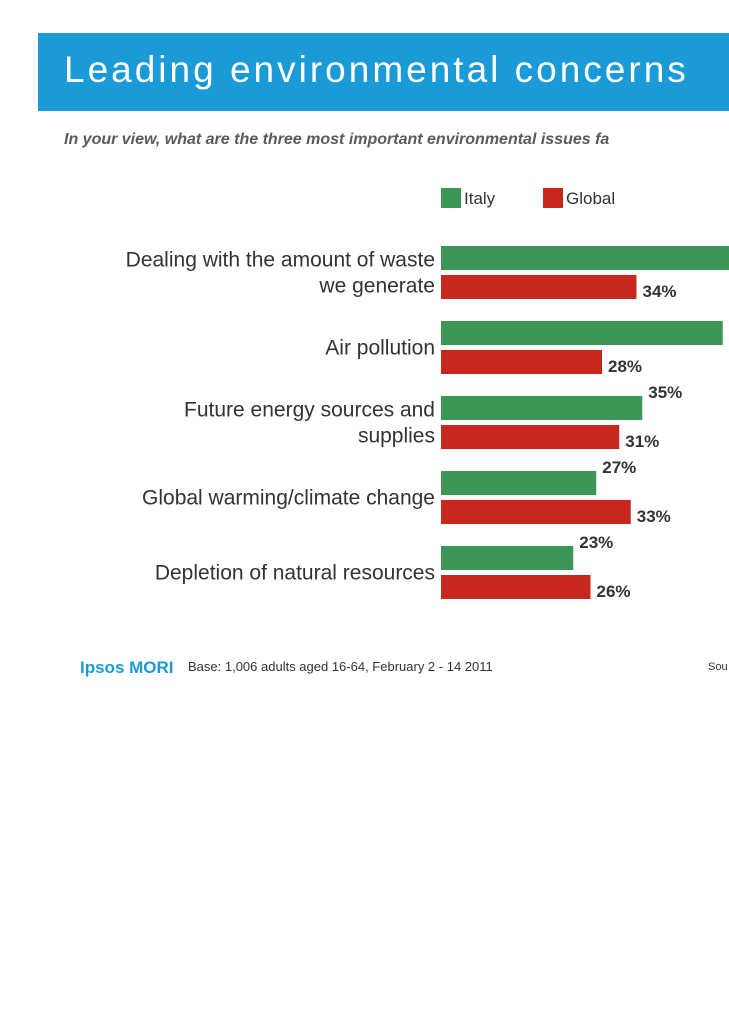 Image resolution: width=729 pixels, height=1030 pixels. I want to click on source-note: Sou, so click(718, 667).